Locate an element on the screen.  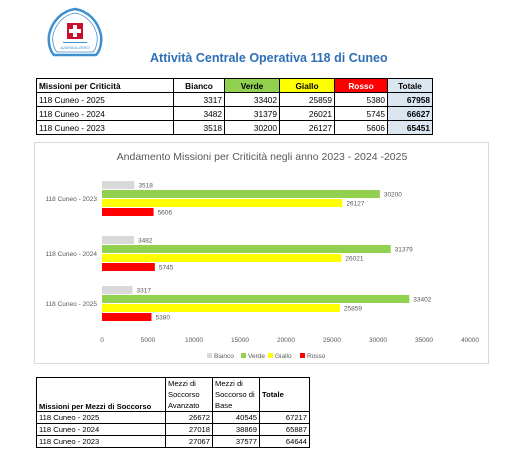
table-row: 118 Cuneo - 2025 26672 40545 67217 is located at coordinates (173, 417).